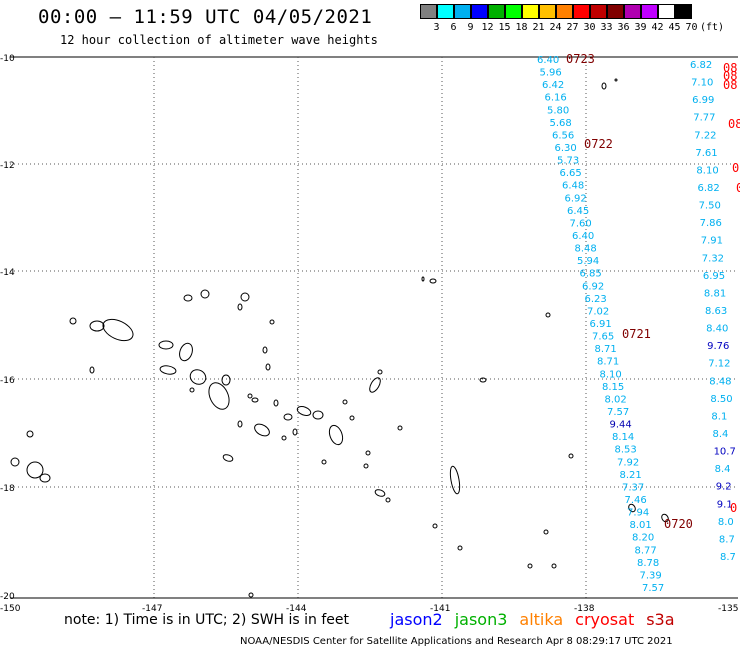 The image size is (740, 650). Describe the element at coordinates (636, 500) in the screenshot. I see `track-value-label: 7.46` at that location.